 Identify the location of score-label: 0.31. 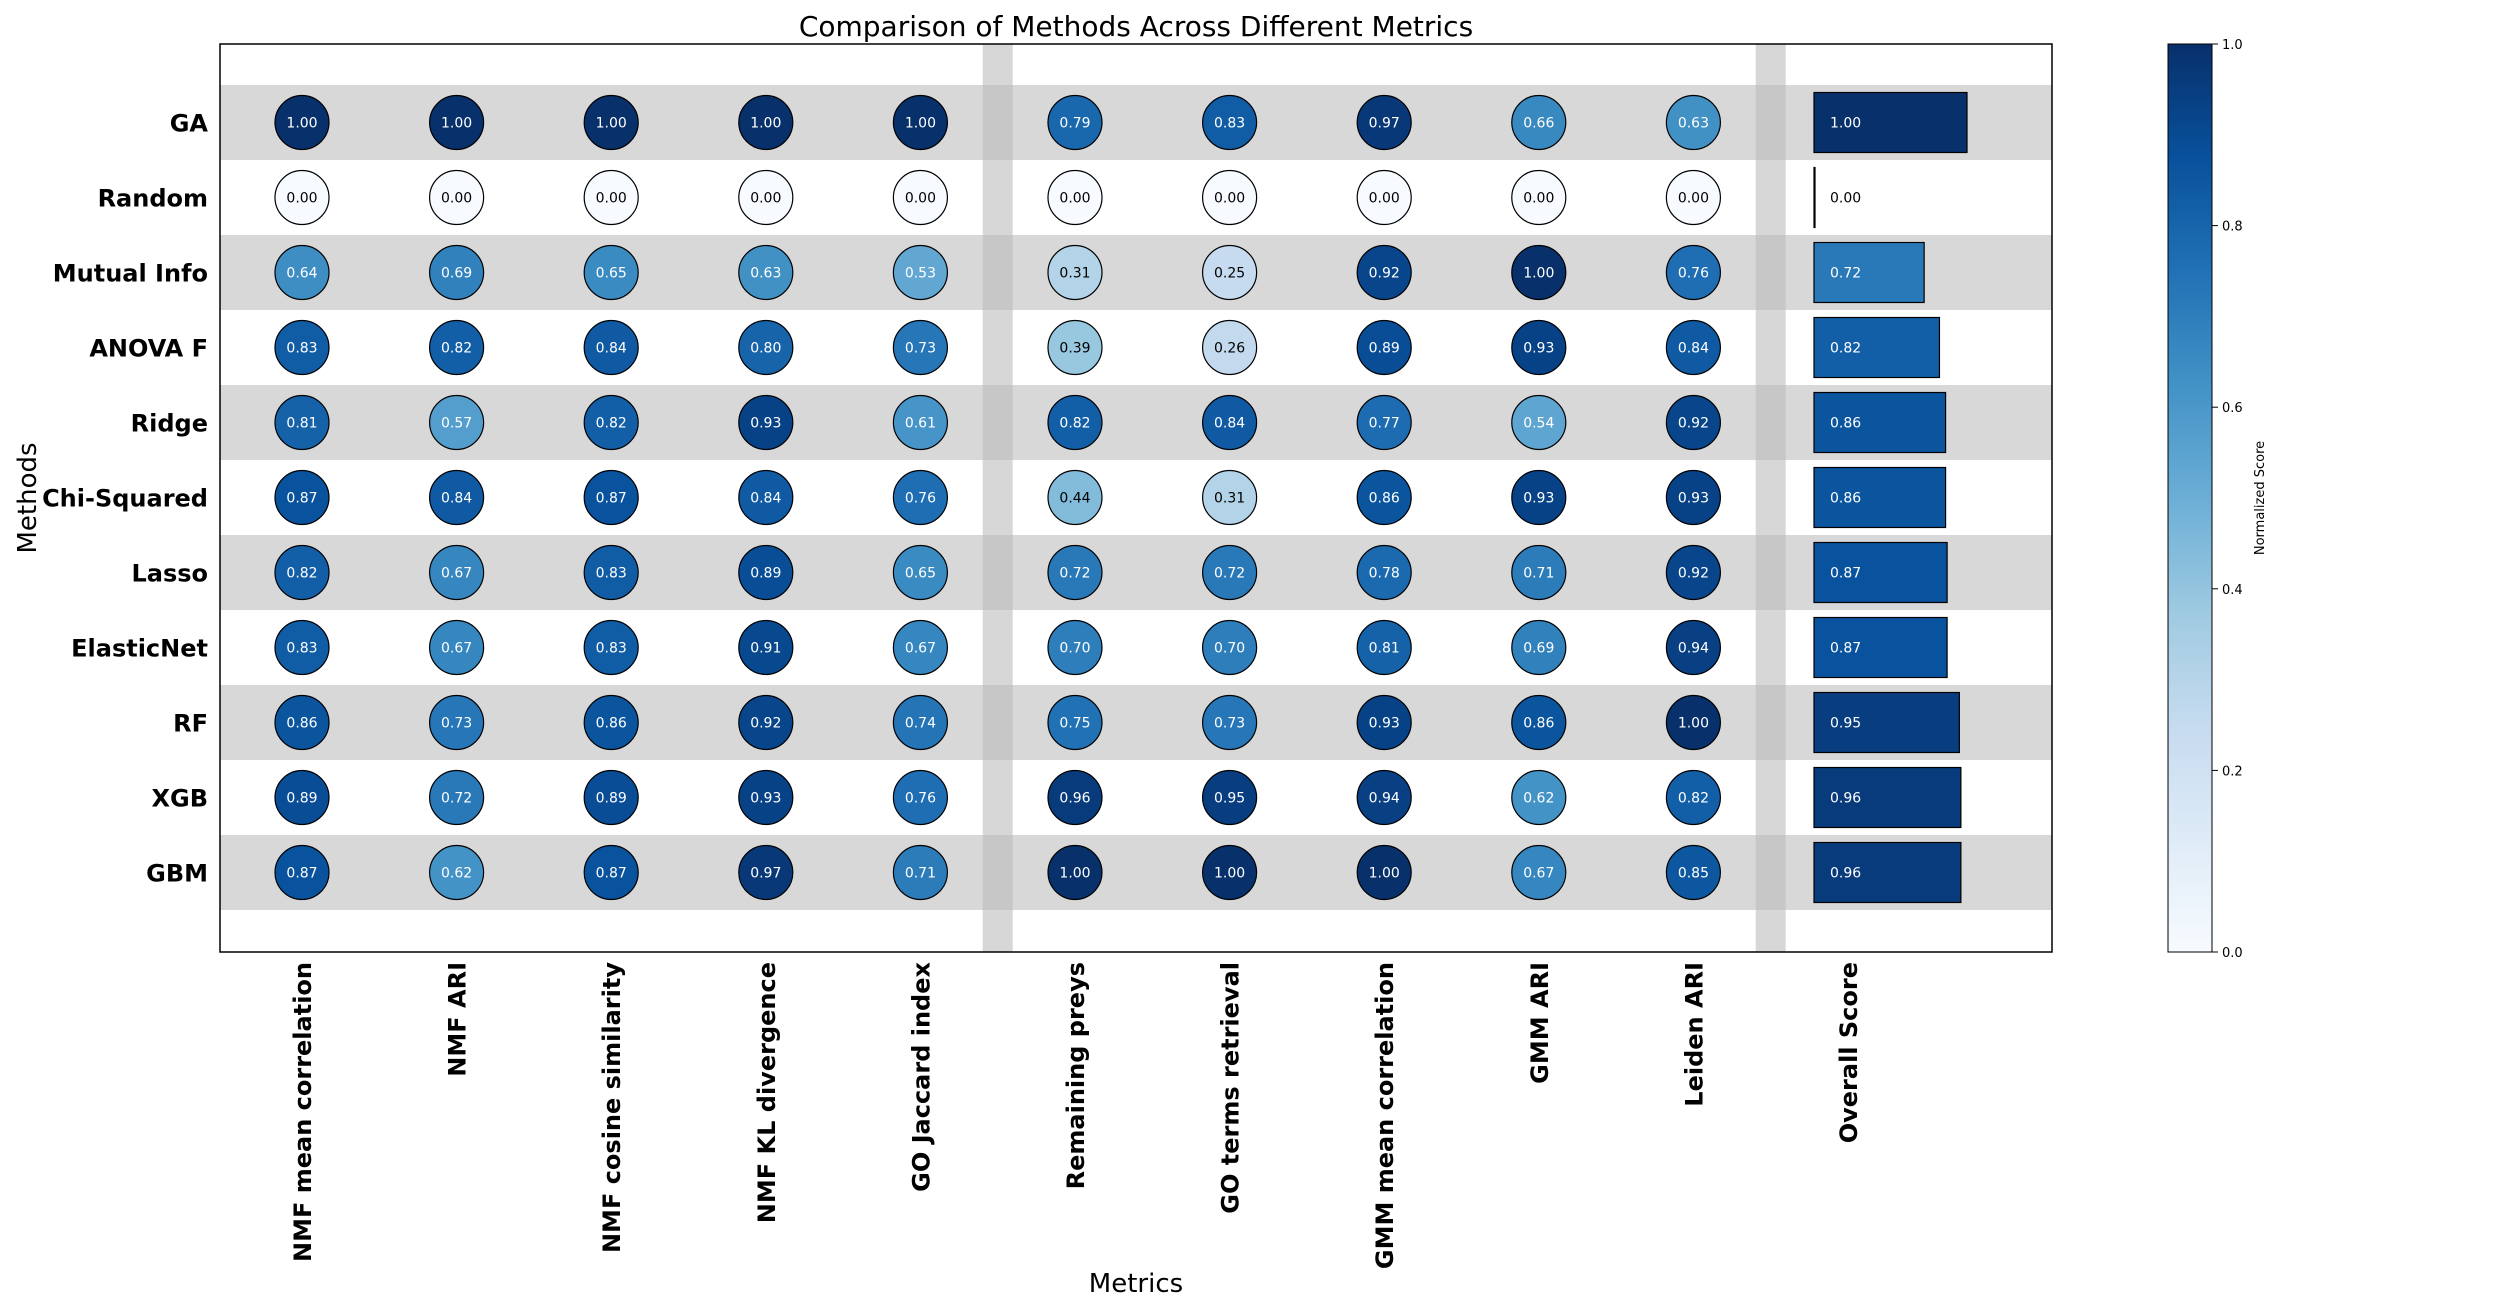
(1074, 274).